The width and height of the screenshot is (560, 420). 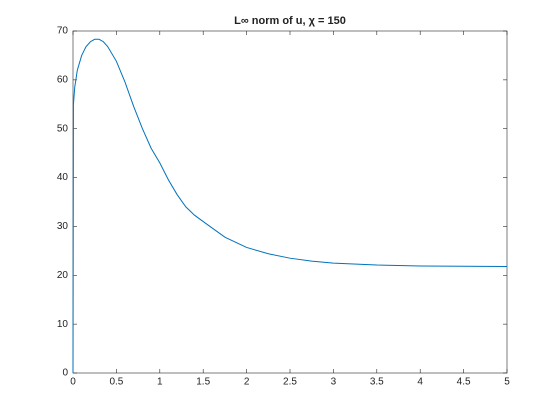 I want to click on x-tick-label: 3.5, so click(x=377, y=382).